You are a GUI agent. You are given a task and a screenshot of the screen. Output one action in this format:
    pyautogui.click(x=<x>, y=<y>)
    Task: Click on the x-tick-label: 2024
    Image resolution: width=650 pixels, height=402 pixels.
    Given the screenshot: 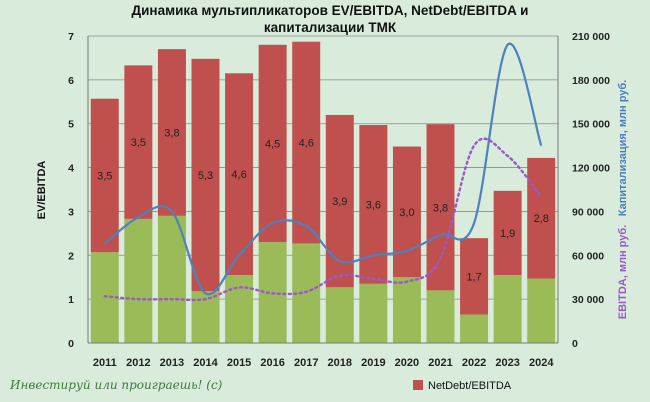 What is the action you would take?
    pyautogui.click(x=541, y=363)
    